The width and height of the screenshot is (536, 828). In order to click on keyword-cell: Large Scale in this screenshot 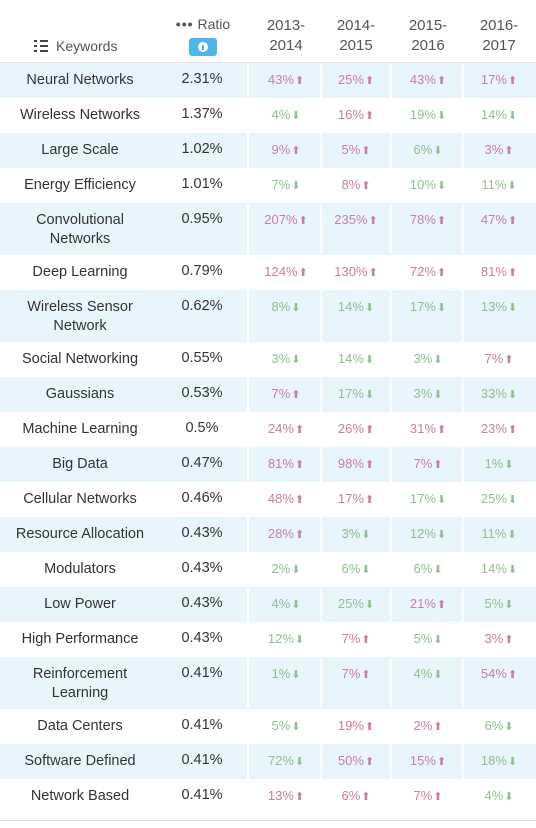, I will do `click(80, 150)`.